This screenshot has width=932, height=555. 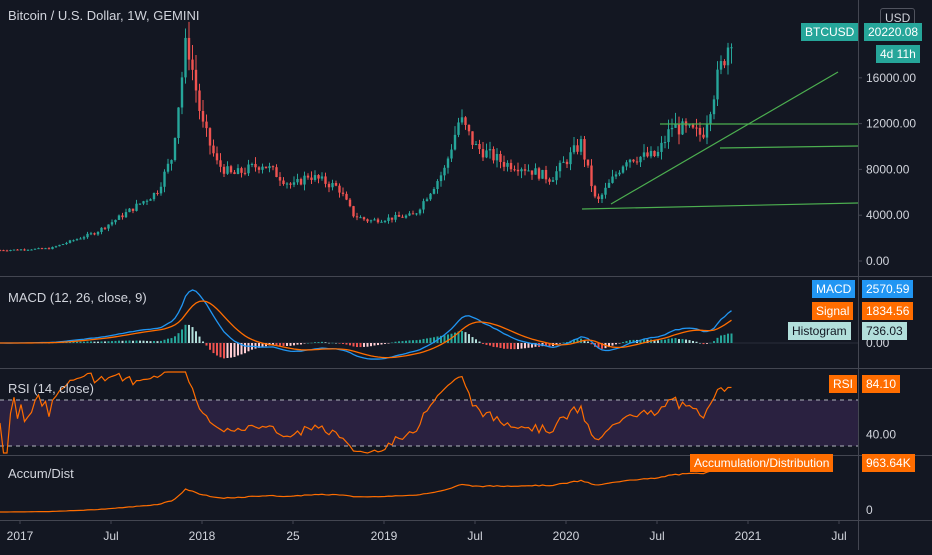 What do you see at coordinates (366, 324) in the screenshot?
I see `macd-line` at bounding box center [366, 324].